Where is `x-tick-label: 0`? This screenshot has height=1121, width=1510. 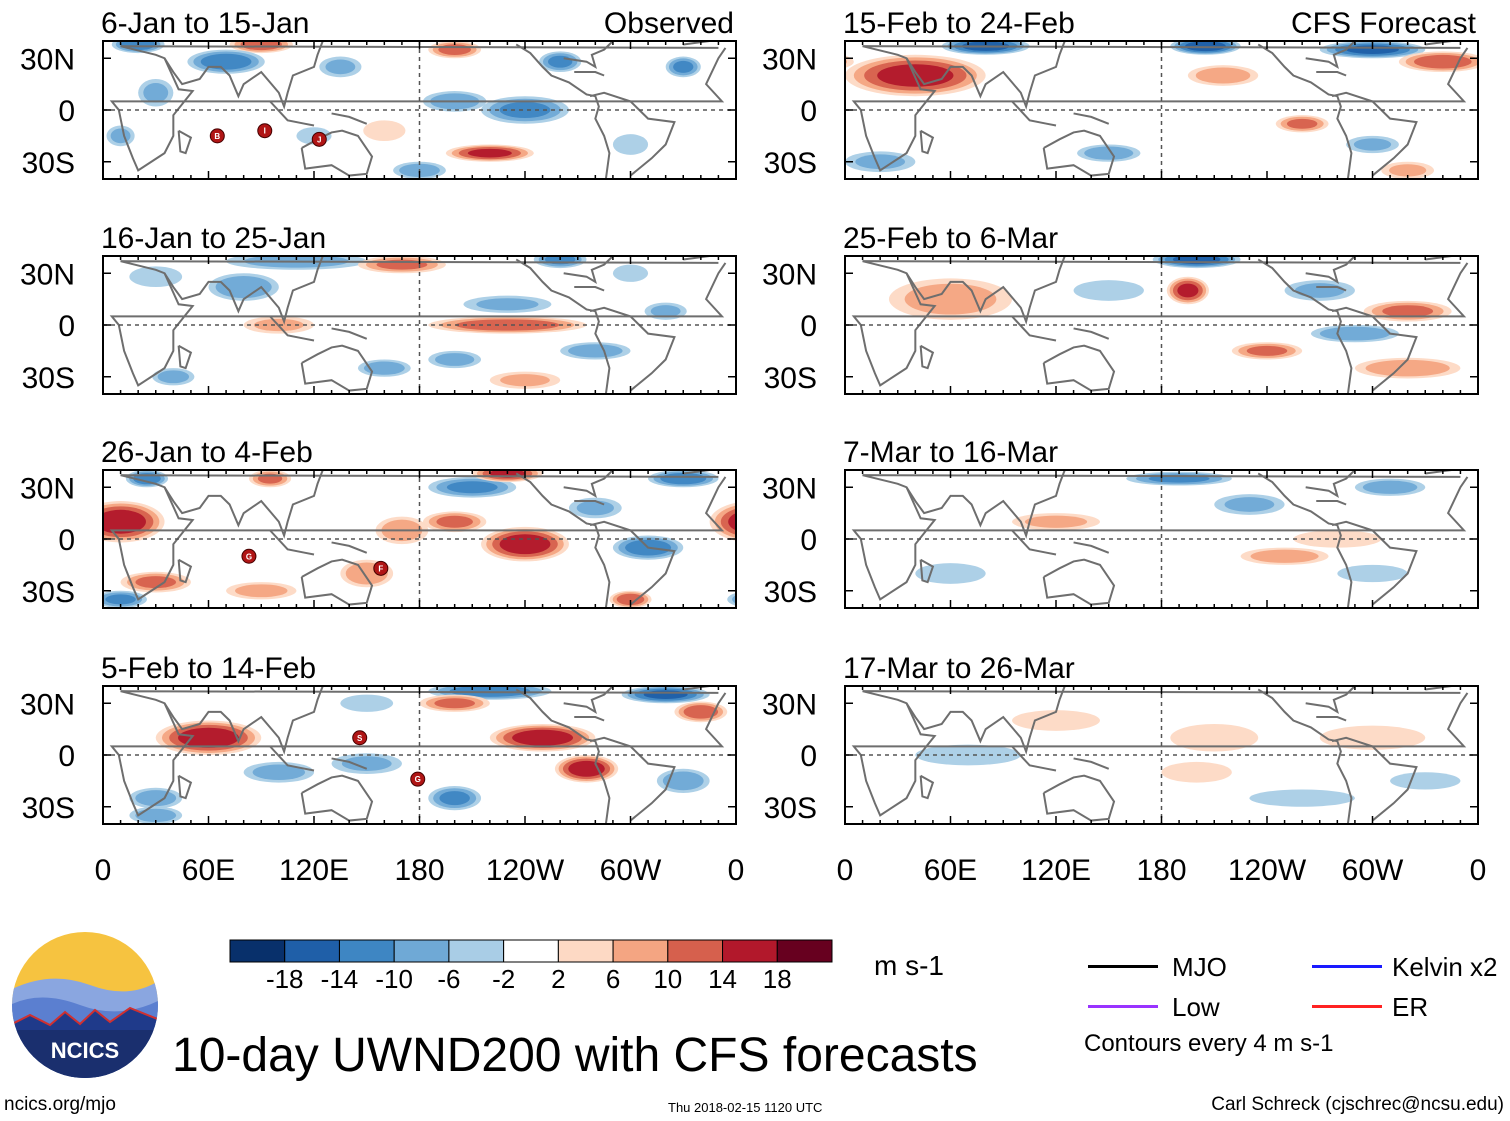 x-tick-label: 0 is located at coordinates (845, 870).